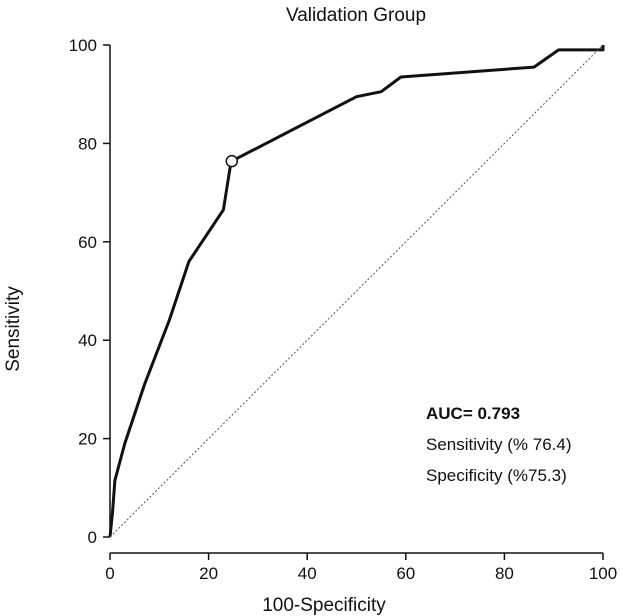  What do you see at coordinates (87, 340) in the screenshot?
I see `y-tick-label: 40` at bounding box center [87, 340].